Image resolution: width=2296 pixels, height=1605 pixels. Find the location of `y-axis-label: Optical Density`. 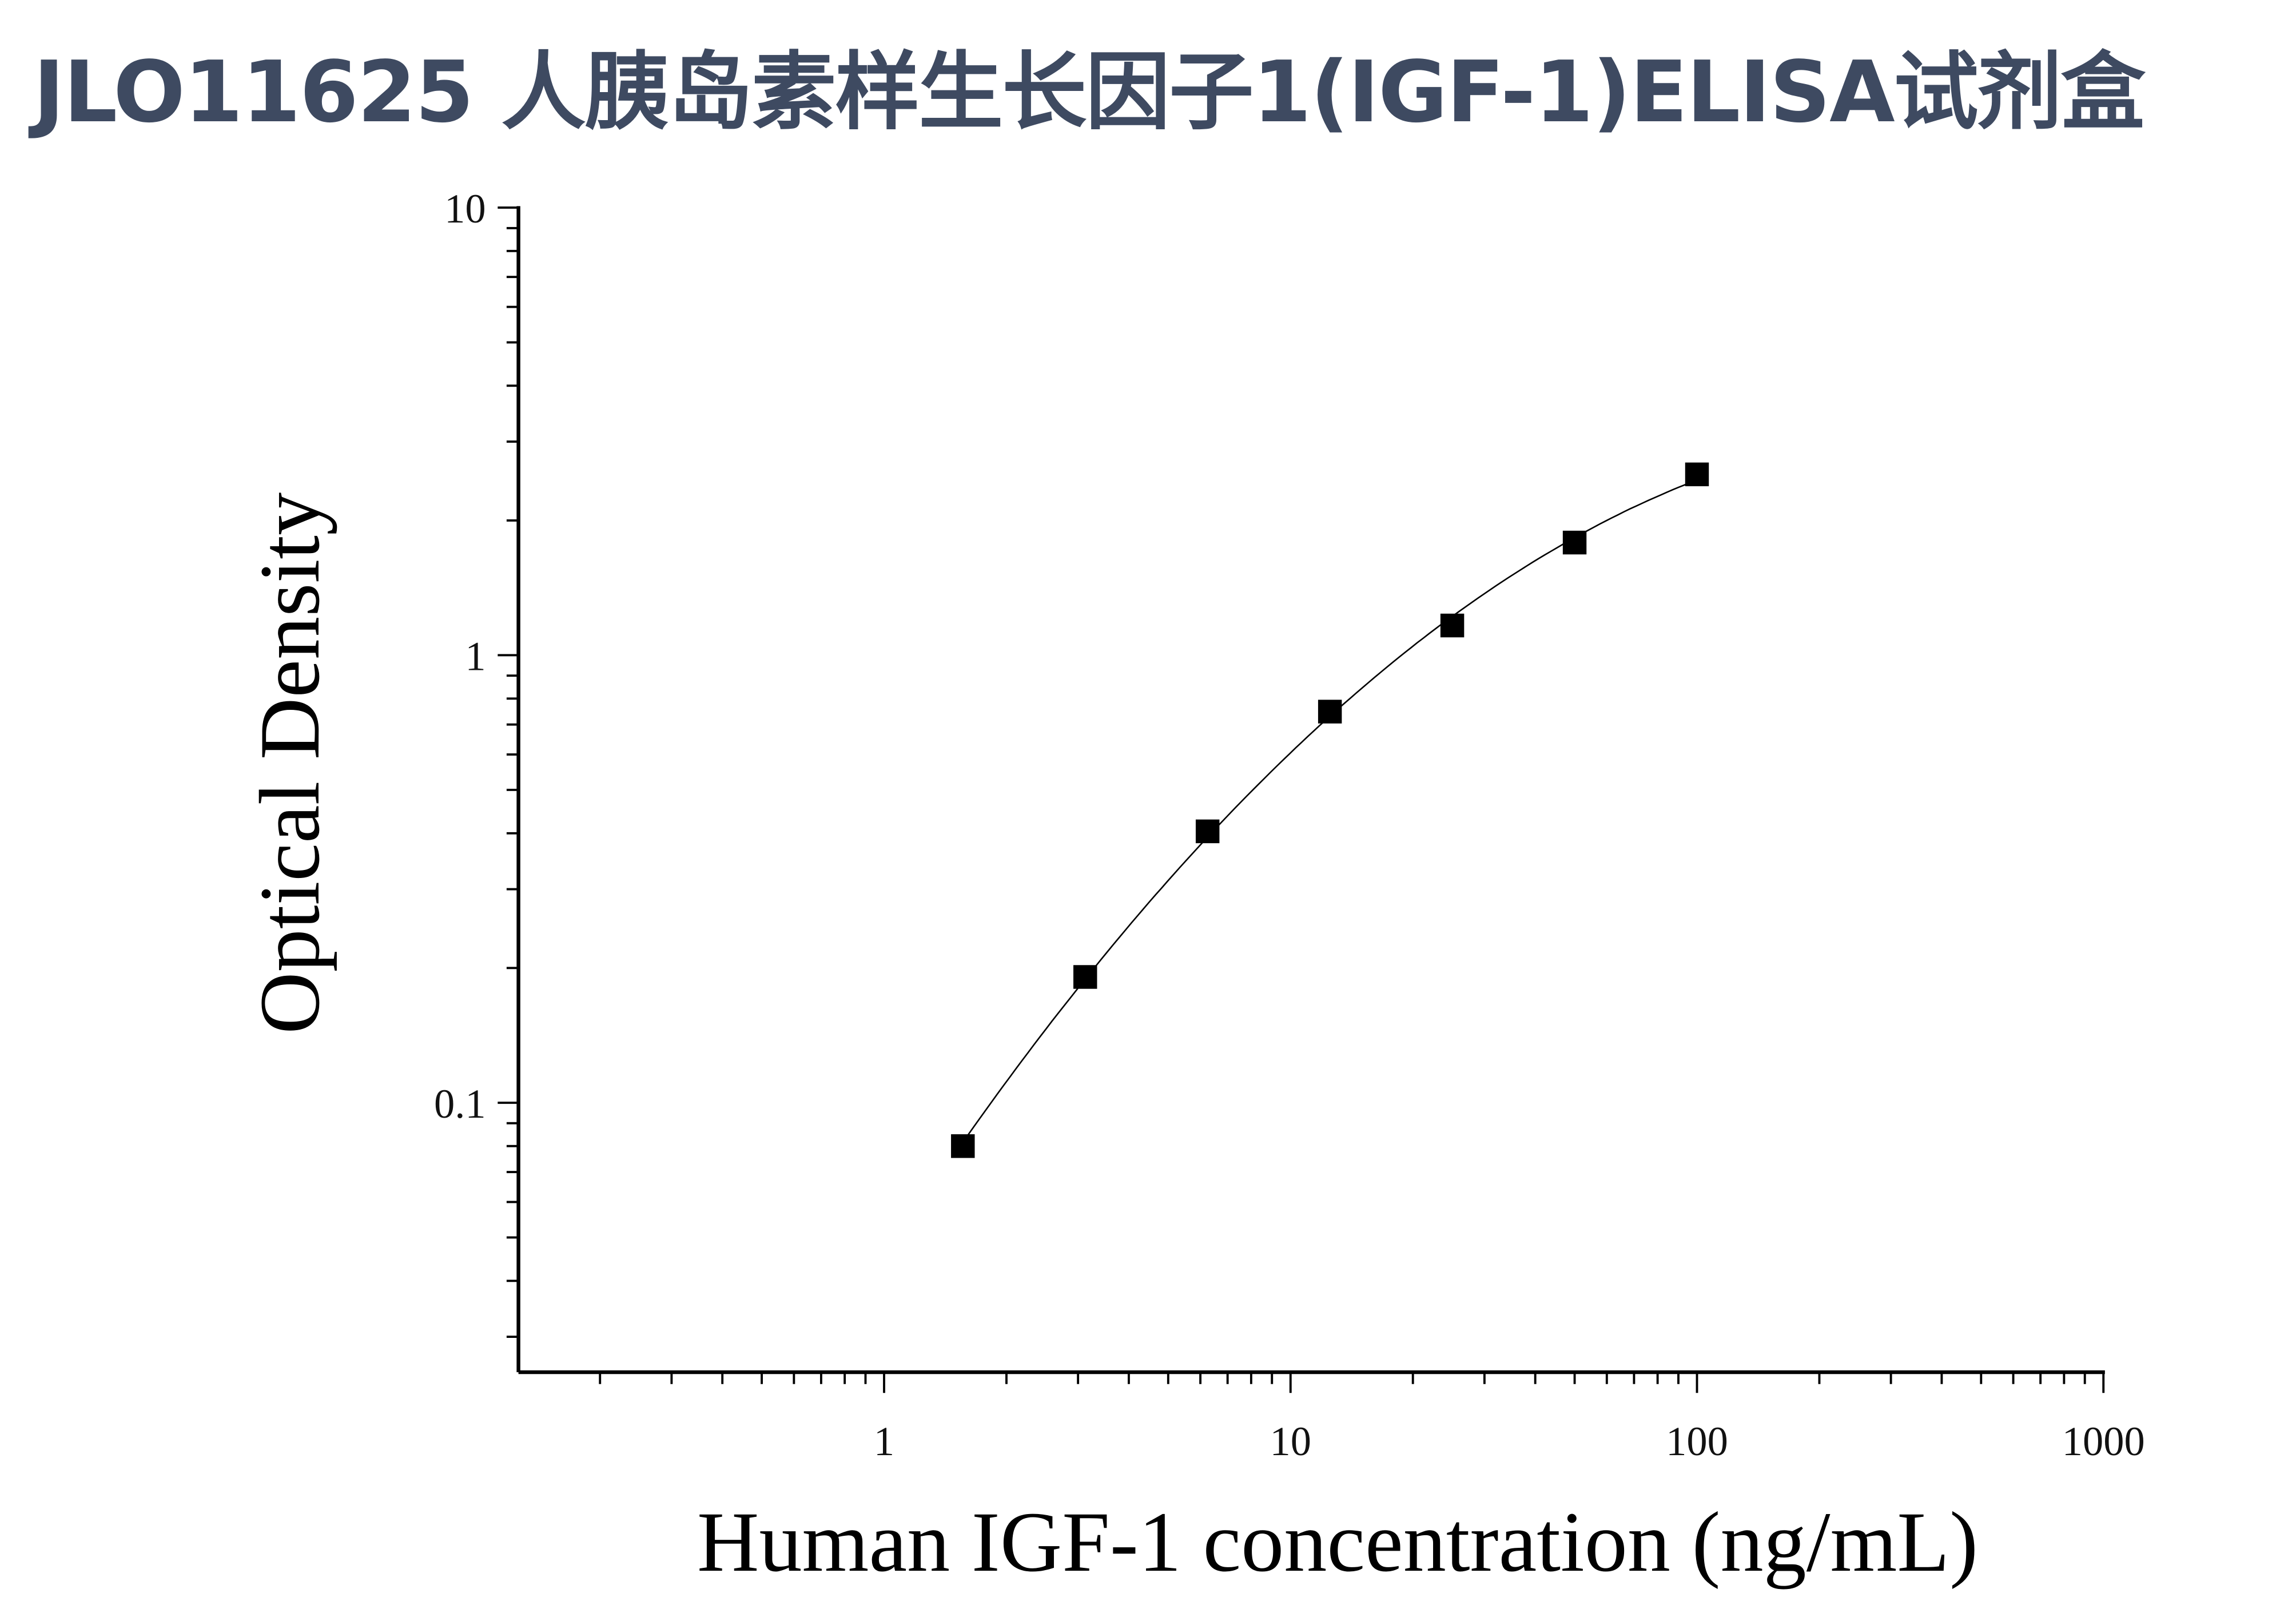

y-axis-label: Optical Density is located at coordinates (289, 763).